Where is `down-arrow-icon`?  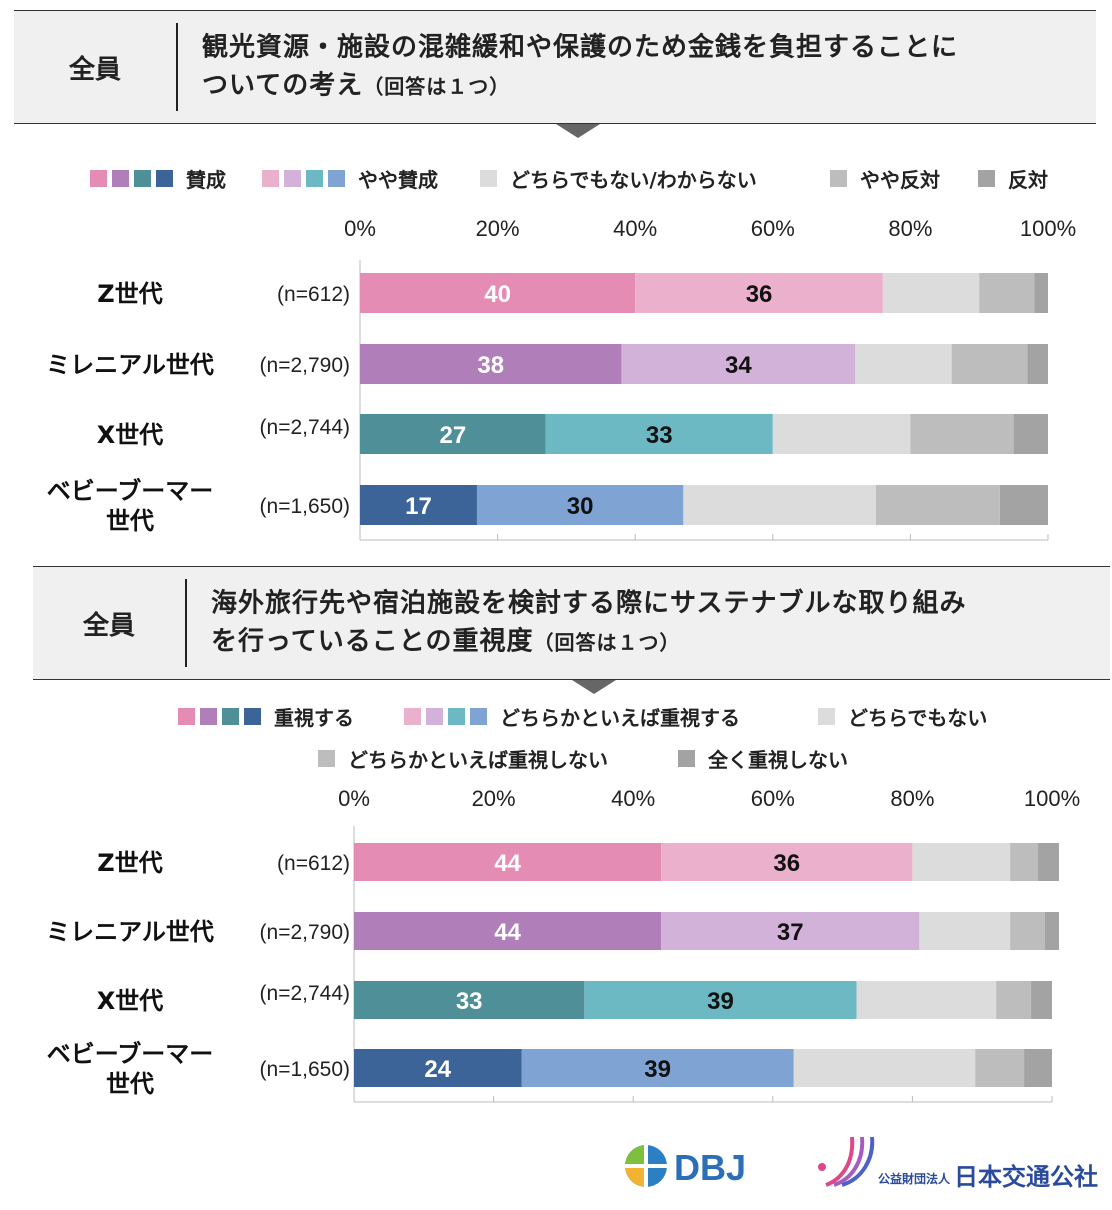
down-arrow-icon is located at coordinates (578, 131).